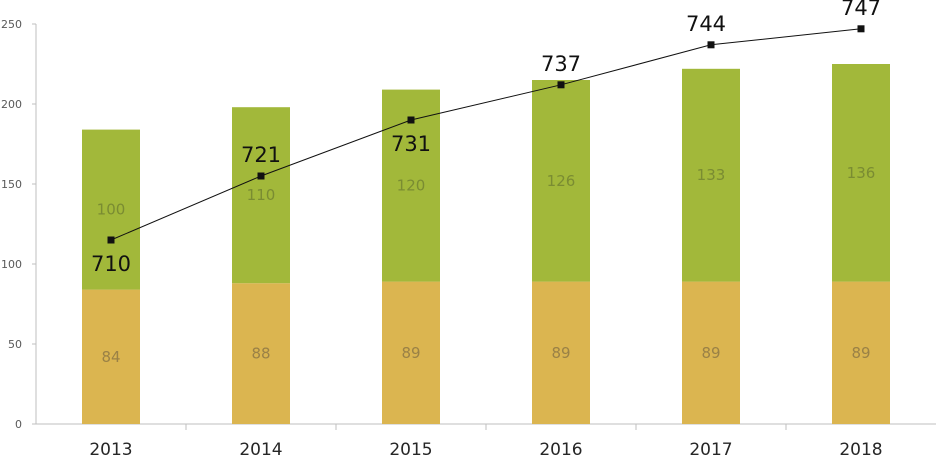 The image size is (937, 457). What do you see at coordinates (410, 448) in the screenshot?
I see `x-tick-label: 2015` at bounding box center [410, 448].